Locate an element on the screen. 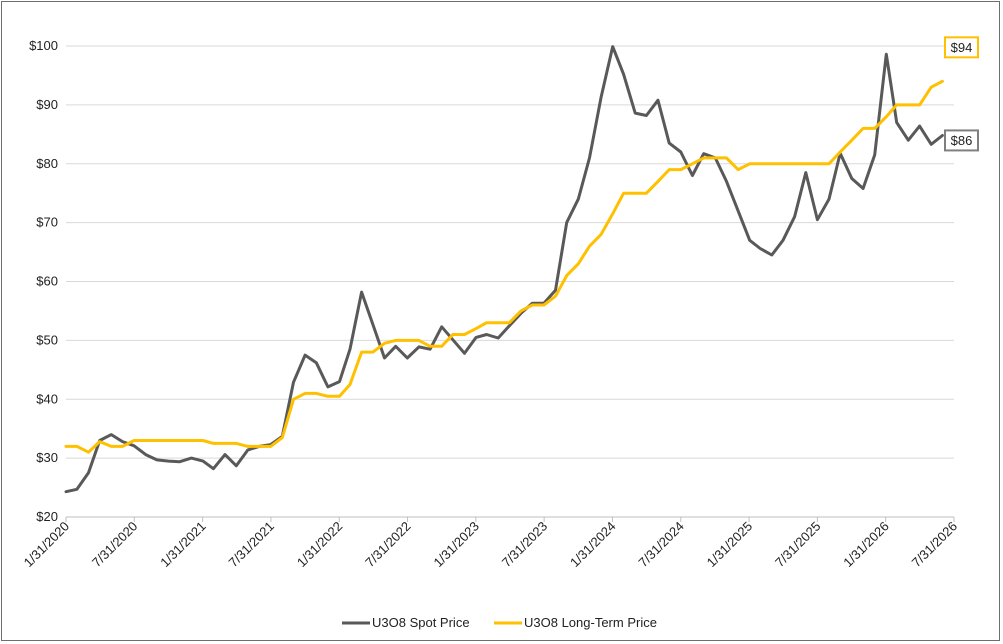 The height and width of the screenshot is (644, 1003). y-axis-ticks: $20 $30 $40 $50 $60 $70 $80 $90 $100 is located at coordinates (43, 281).